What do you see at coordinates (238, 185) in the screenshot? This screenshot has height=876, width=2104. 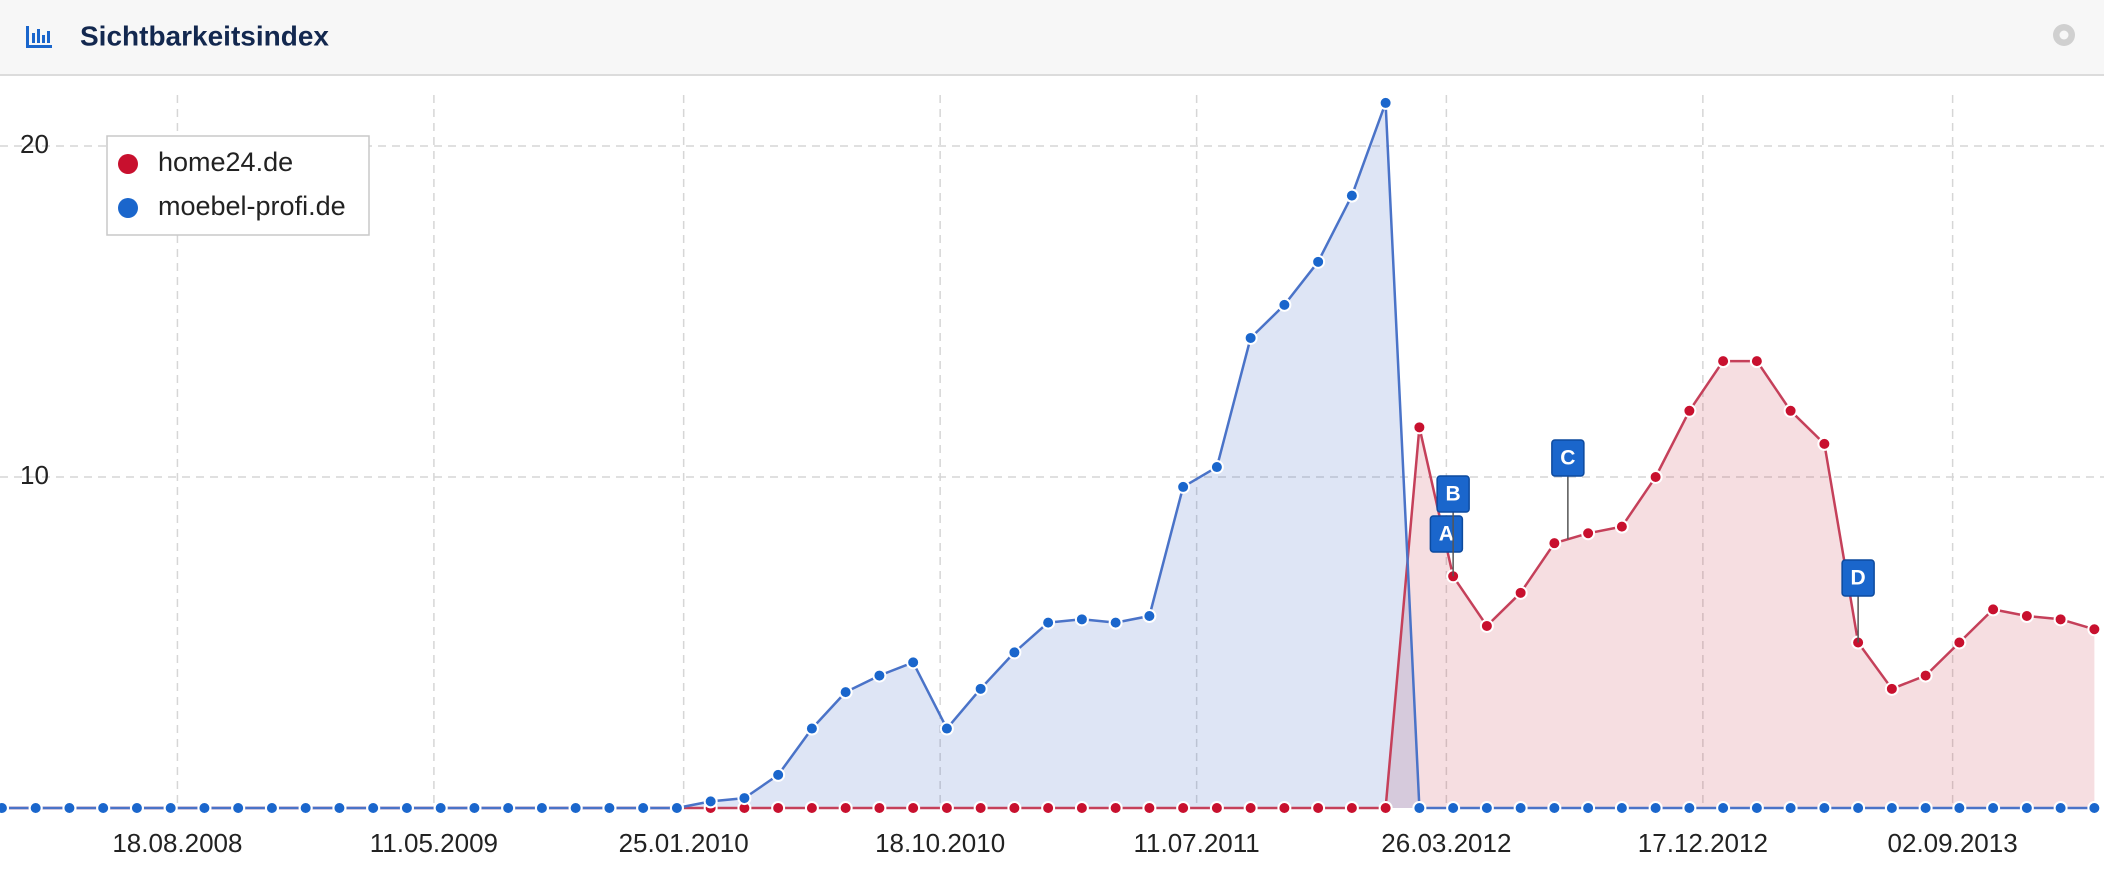 I see `legend-box` at bounding box center [238, 185].